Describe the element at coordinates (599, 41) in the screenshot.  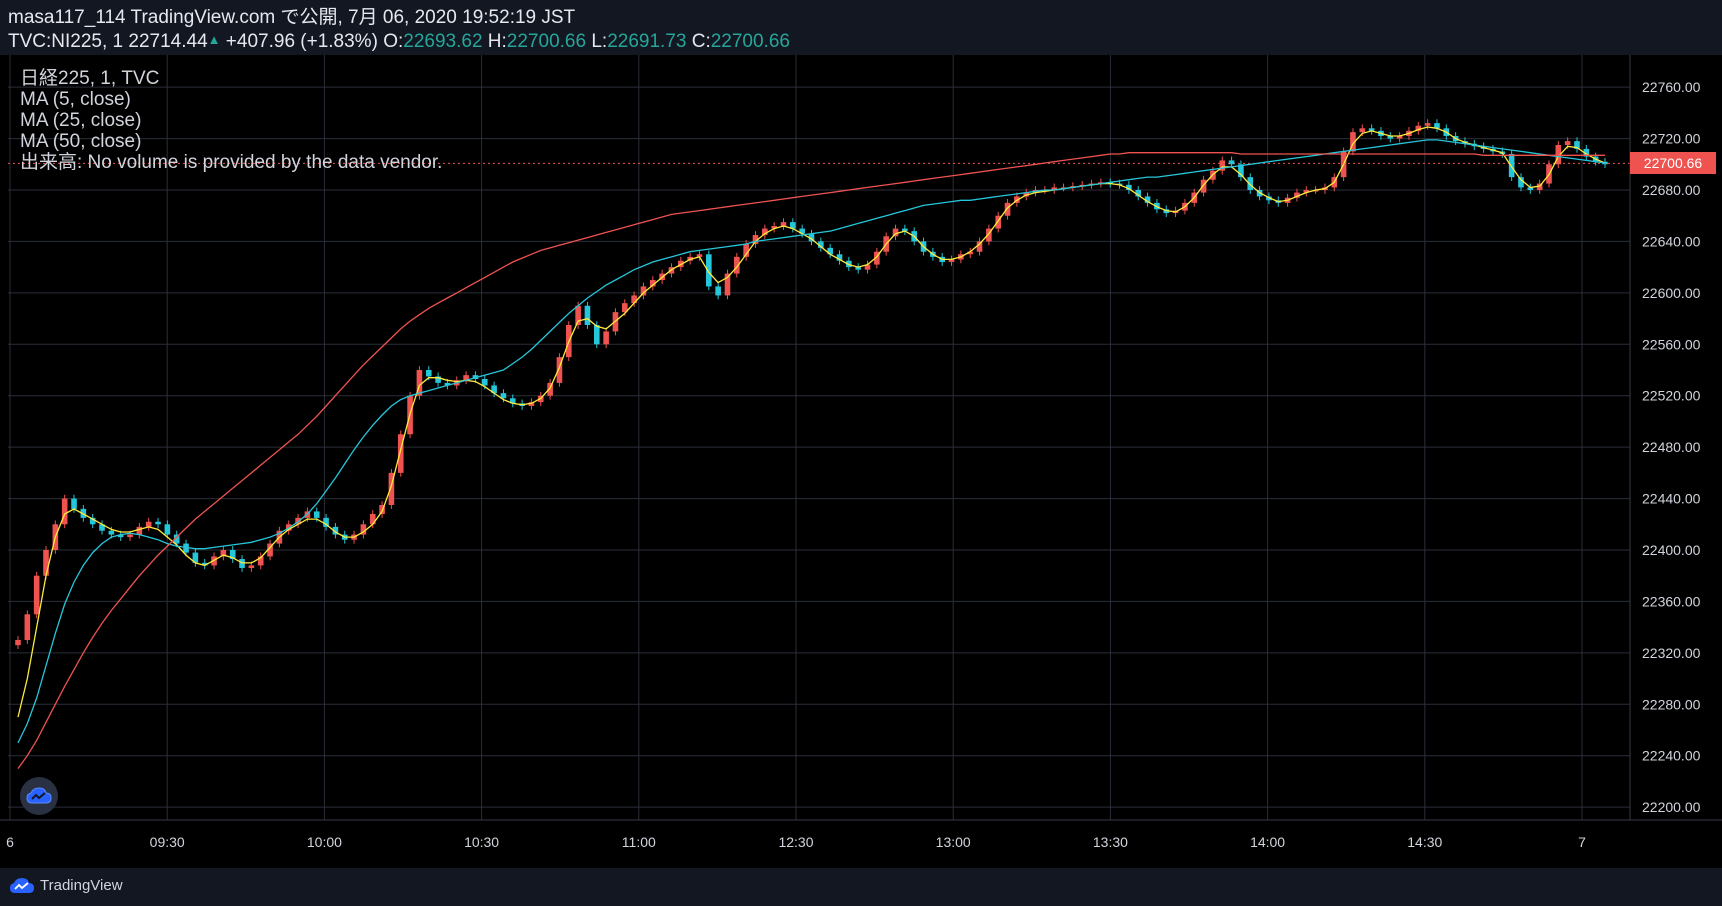
I see `low-label: L:` at that location.